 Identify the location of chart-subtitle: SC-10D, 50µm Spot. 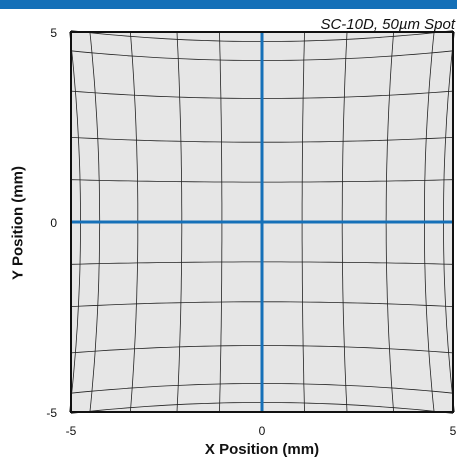
(387, 24).